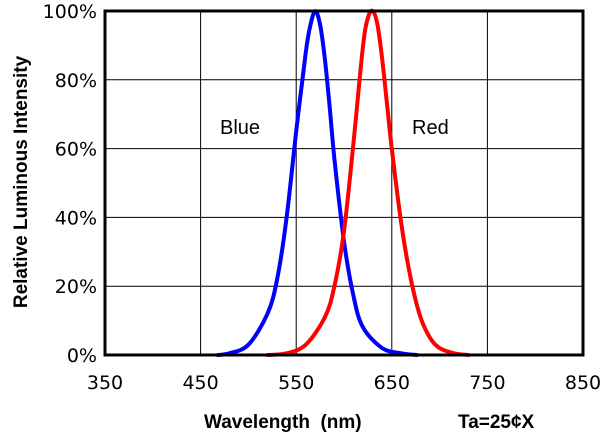  I want to click on x-tick-labels: 350 450 550 650 750 850, so click(344, 383).